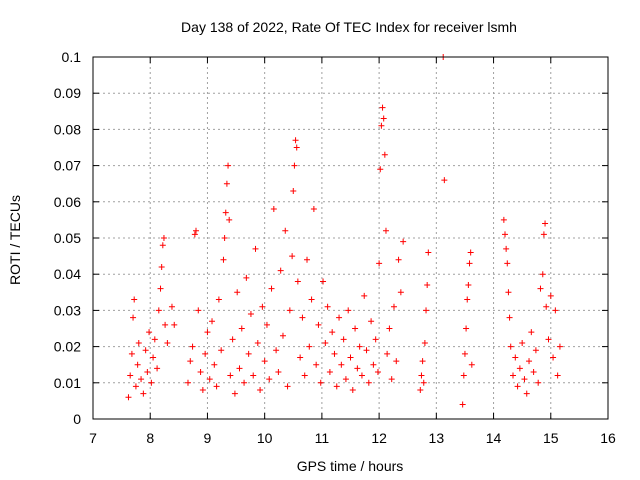 This screenshot has height=480, width=640. What do you see at coordinates (67, 166) in the screenshot?
I see `y-tick-label: 0.07` at bounding box center [67, 166].